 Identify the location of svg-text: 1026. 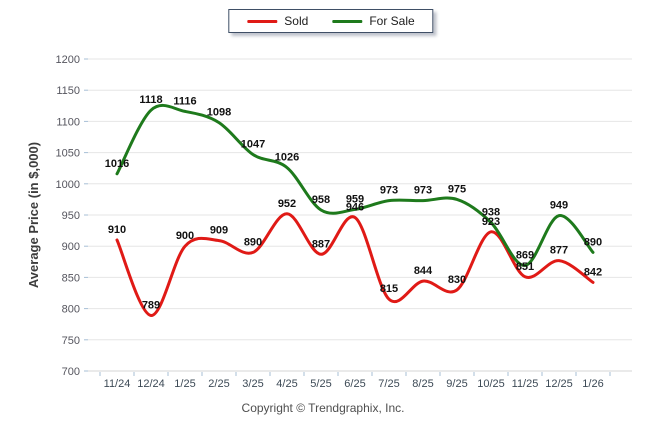
(287, 158).